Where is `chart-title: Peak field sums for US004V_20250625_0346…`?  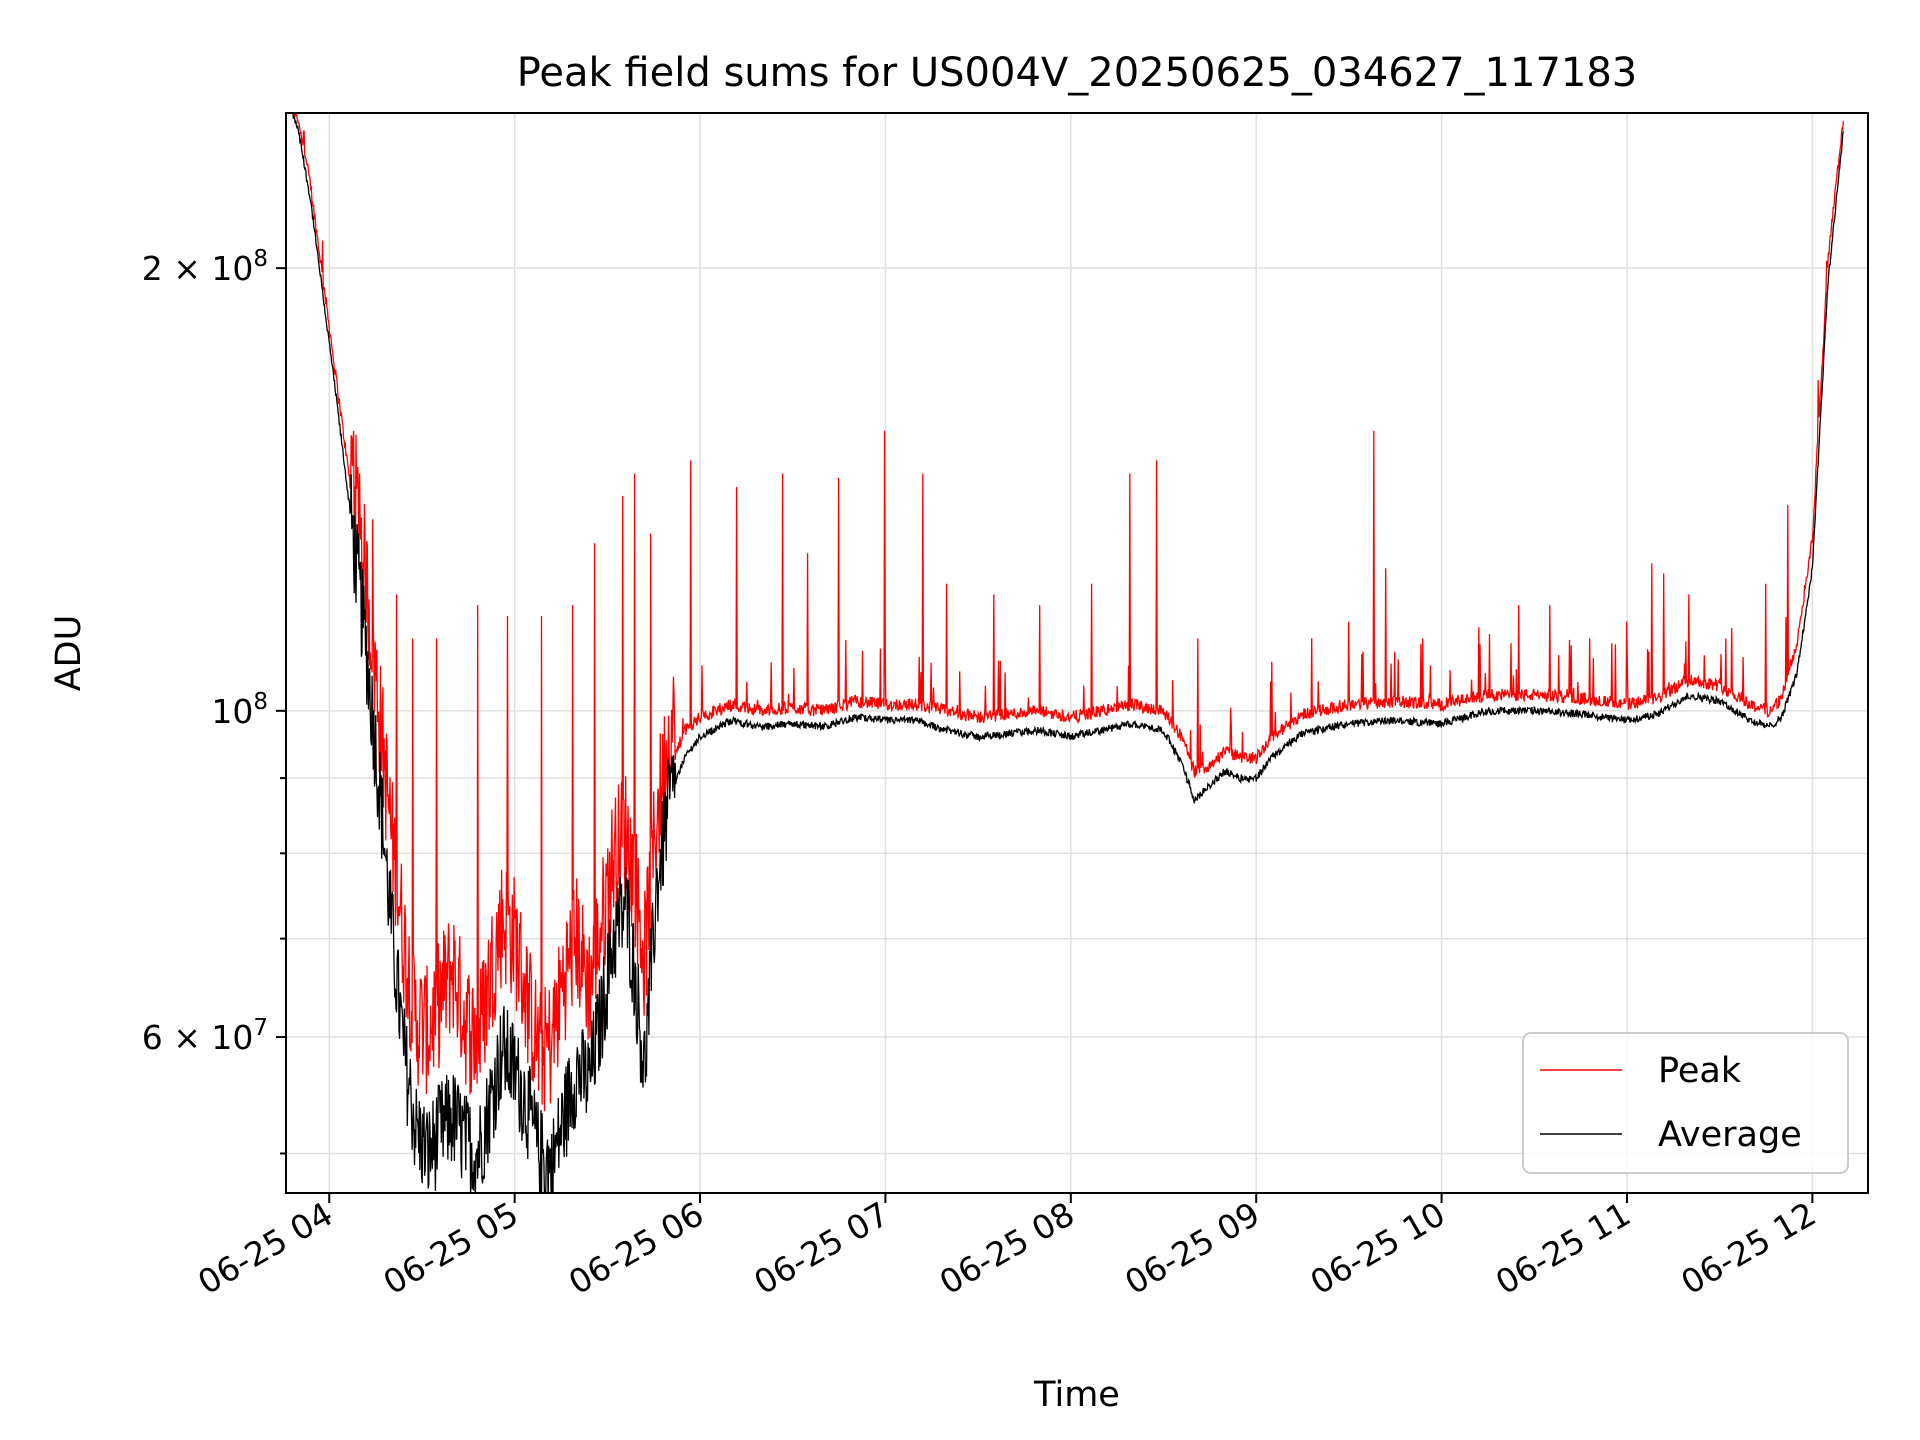 chart-title: Peak field sums for US004V_20250625_0346… is located at coordinates (1077, 73).